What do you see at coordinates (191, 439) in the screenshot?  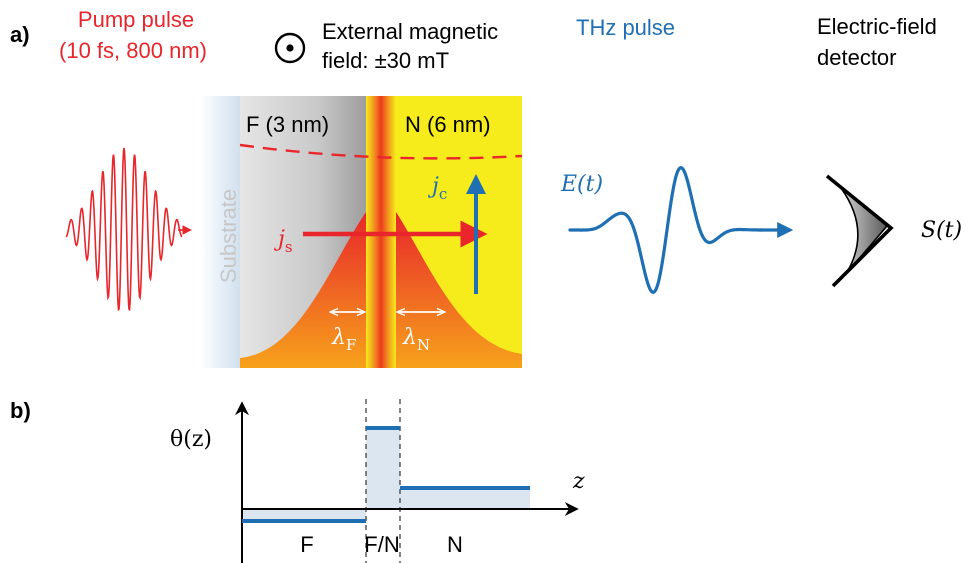 I see `y-axis-label: θ(z)` at bounding box center [191, 439].